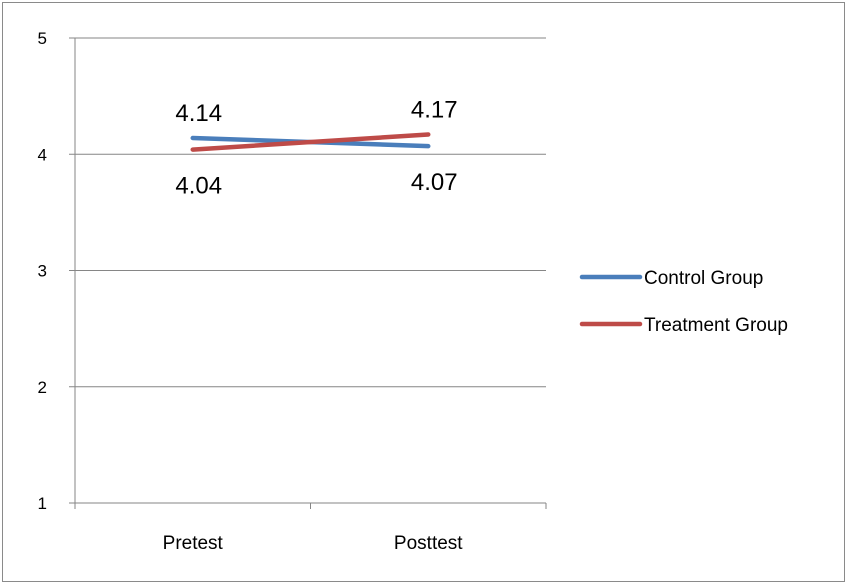  I want to click on data-label: 4.17, so click(434, 109).